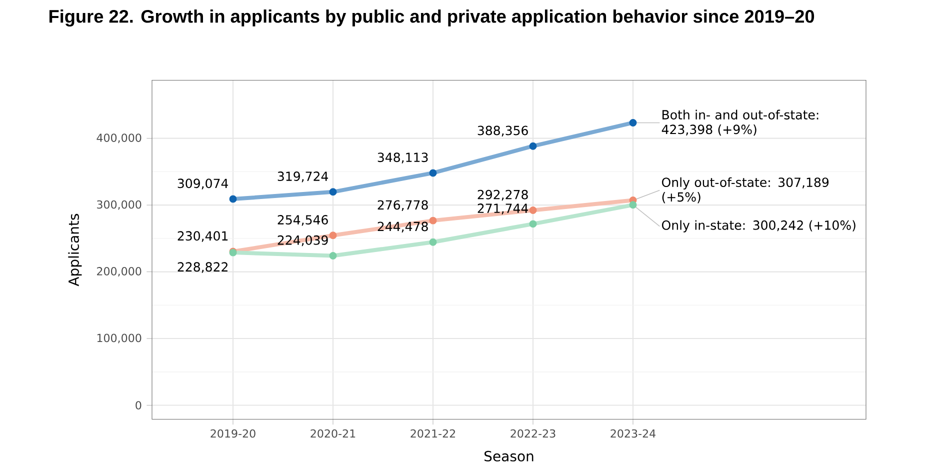  Describe the element at coordinates (533, 433) in the screenshot. I see `x-tick-label: 2022-23` at that location.